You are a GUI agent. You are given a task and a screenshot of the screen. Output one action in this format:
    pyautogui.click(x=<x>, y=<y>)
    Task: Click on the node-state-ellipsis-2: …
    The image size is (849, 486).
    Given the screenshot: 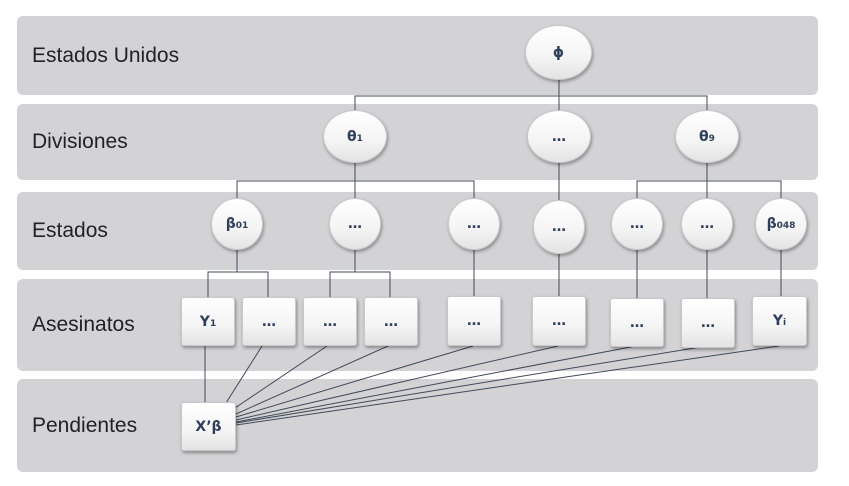 What is the action you would take?
    pyautogui.click(x=355, y=224)
    